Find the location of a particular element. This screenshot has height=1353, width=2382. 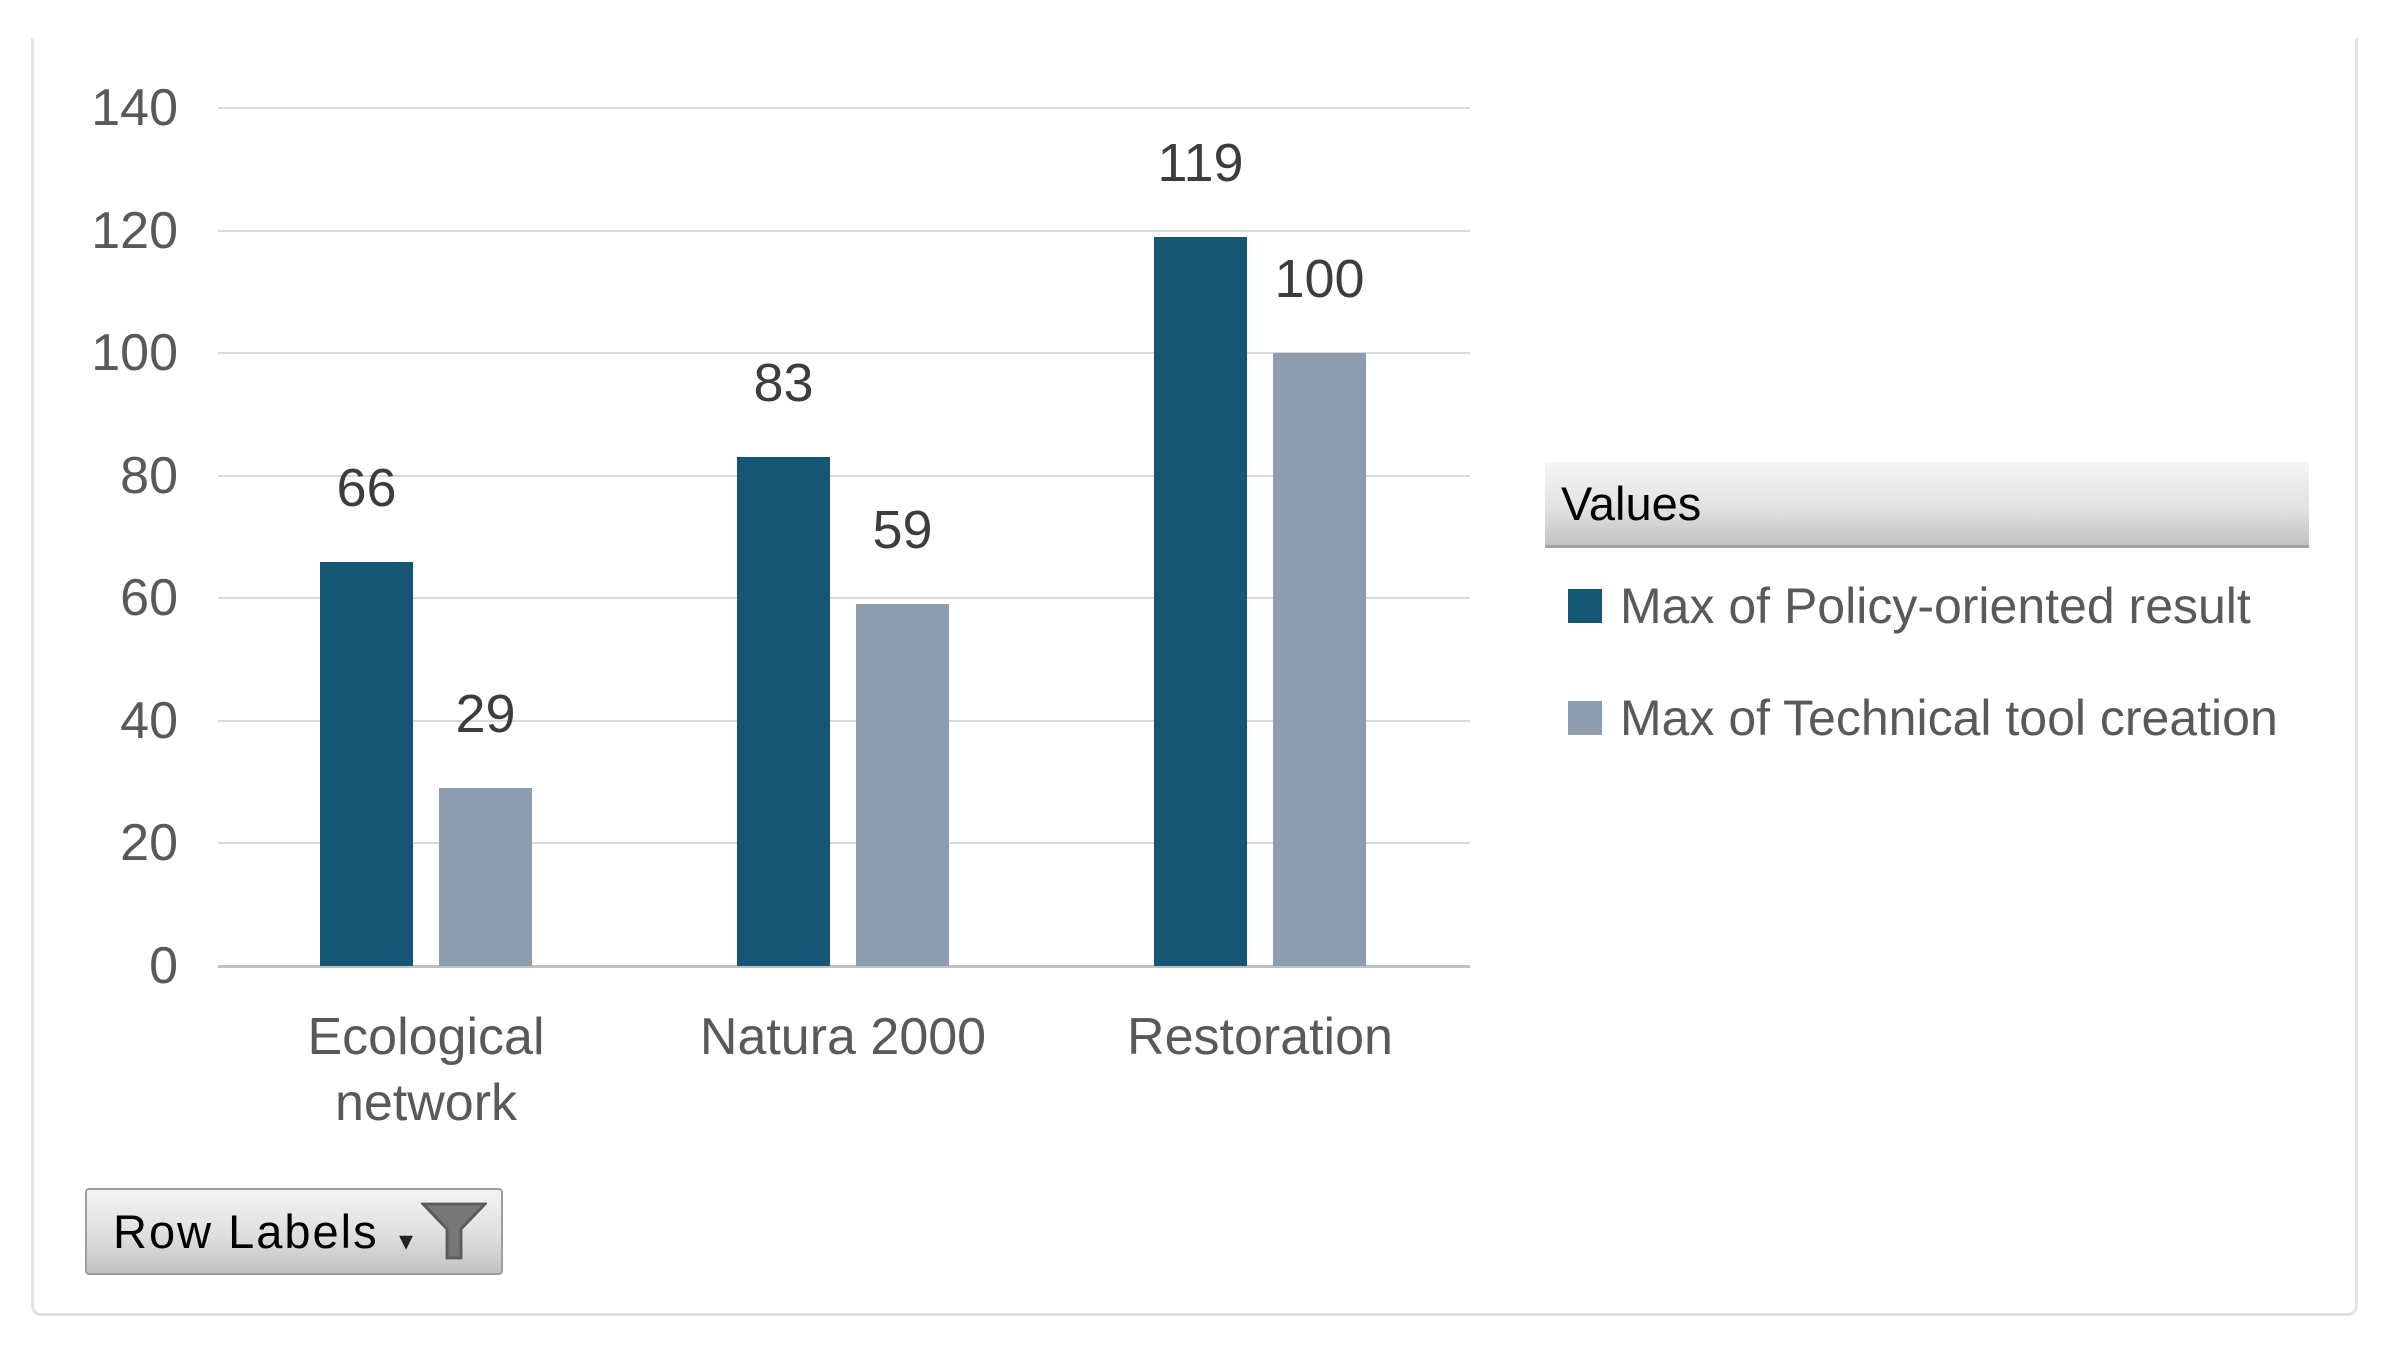

bar-value-label: 119 is located at coordinates (1200, 163).